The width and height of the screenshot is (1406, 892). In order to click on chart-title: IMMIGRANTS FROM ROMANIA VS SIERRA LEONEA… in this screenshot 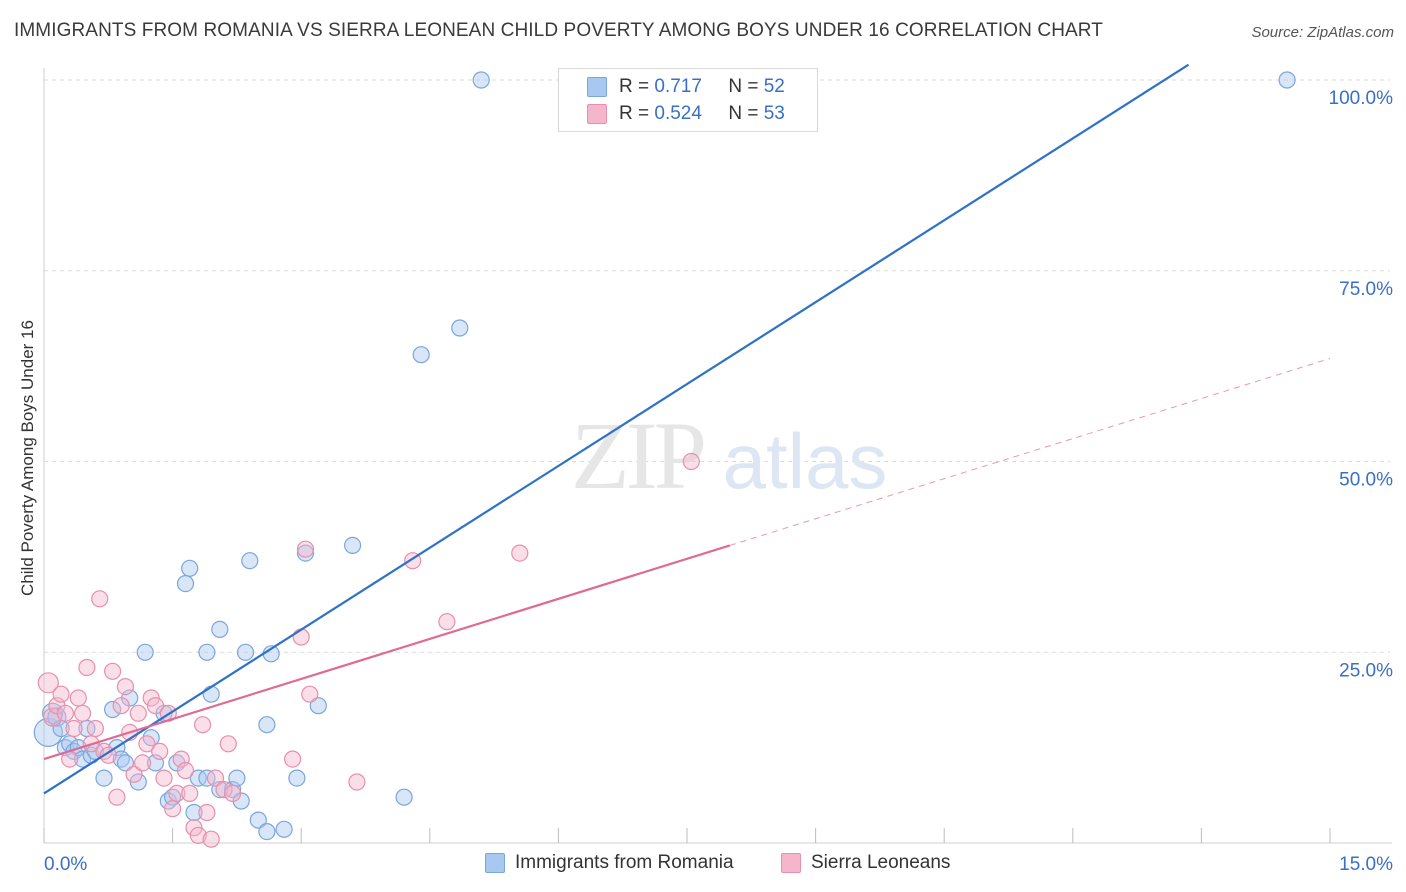, I will do `click(558, 30)`.